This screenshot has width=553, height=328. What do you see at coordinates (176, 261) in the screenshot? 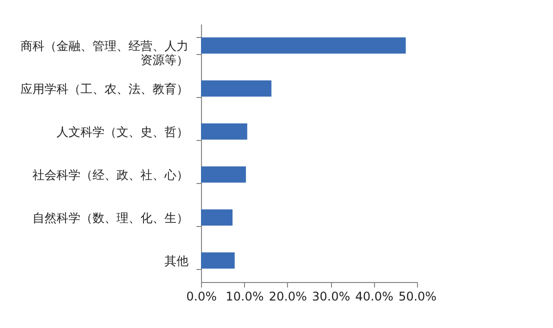
I see `y-tick-label: 其他` at bounding box center [176, 261].